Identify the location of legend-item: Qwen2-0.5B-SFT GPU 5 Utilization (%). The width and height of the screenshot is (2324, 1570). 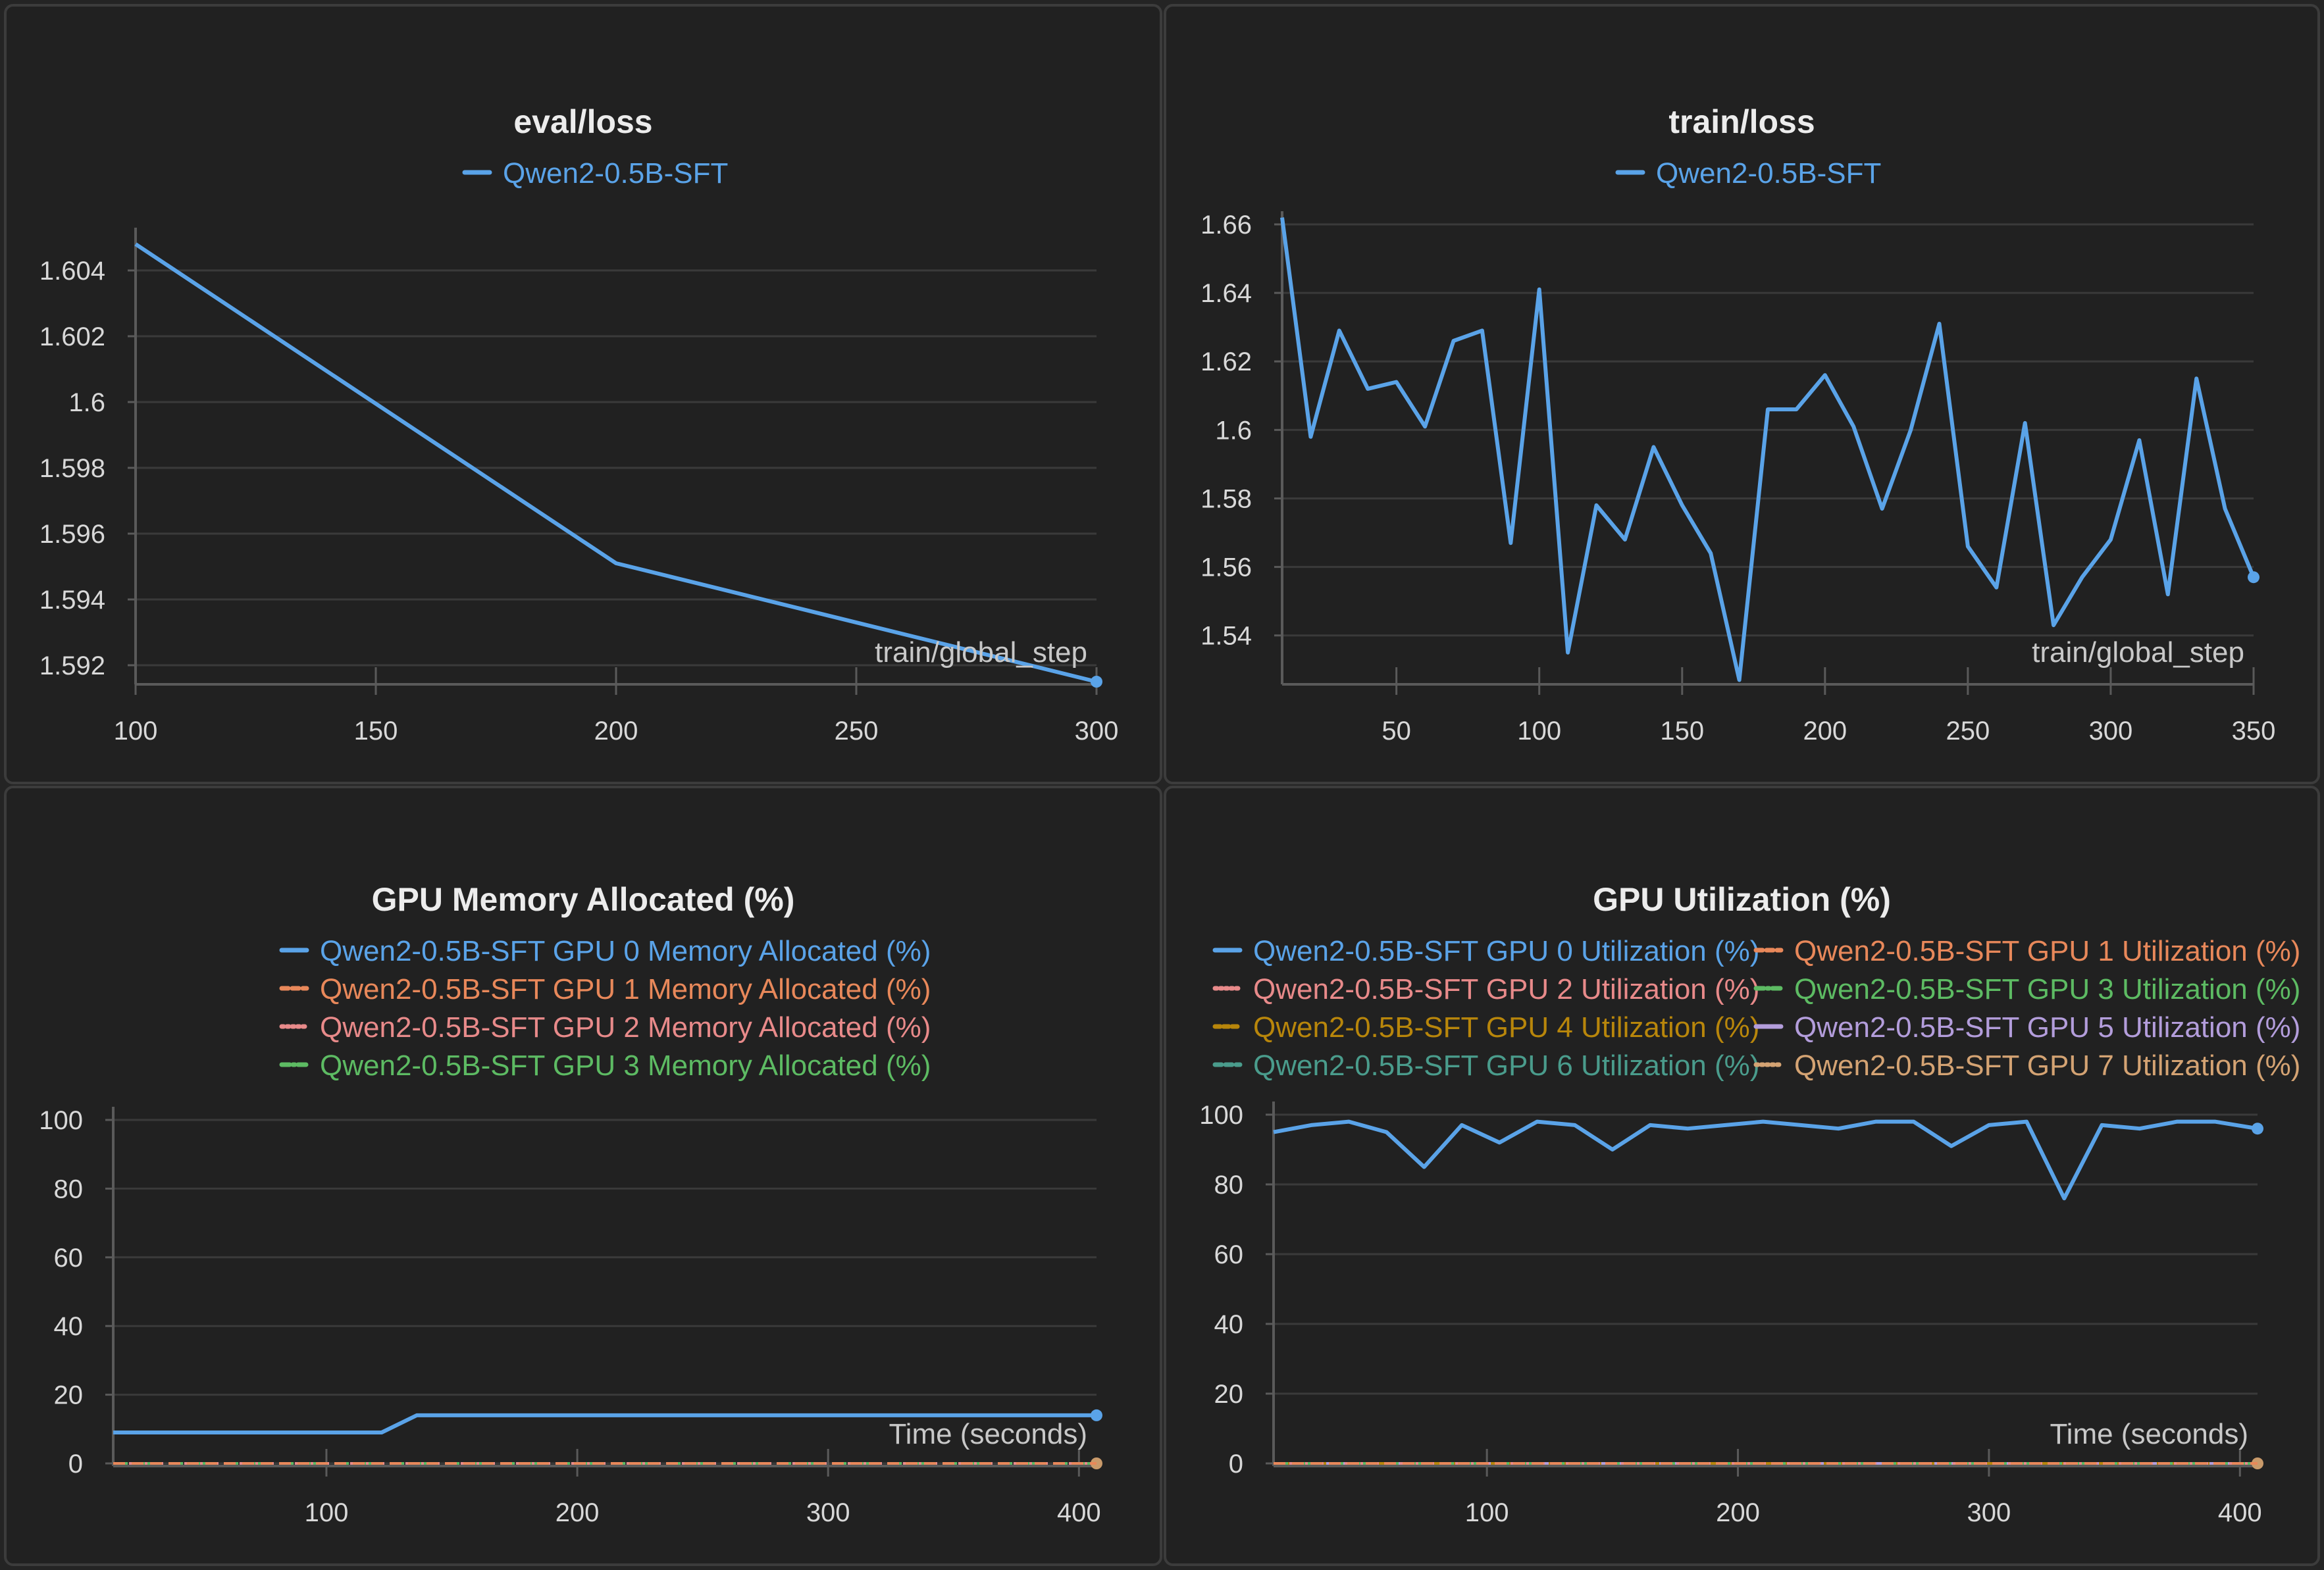
(2026, 1027).